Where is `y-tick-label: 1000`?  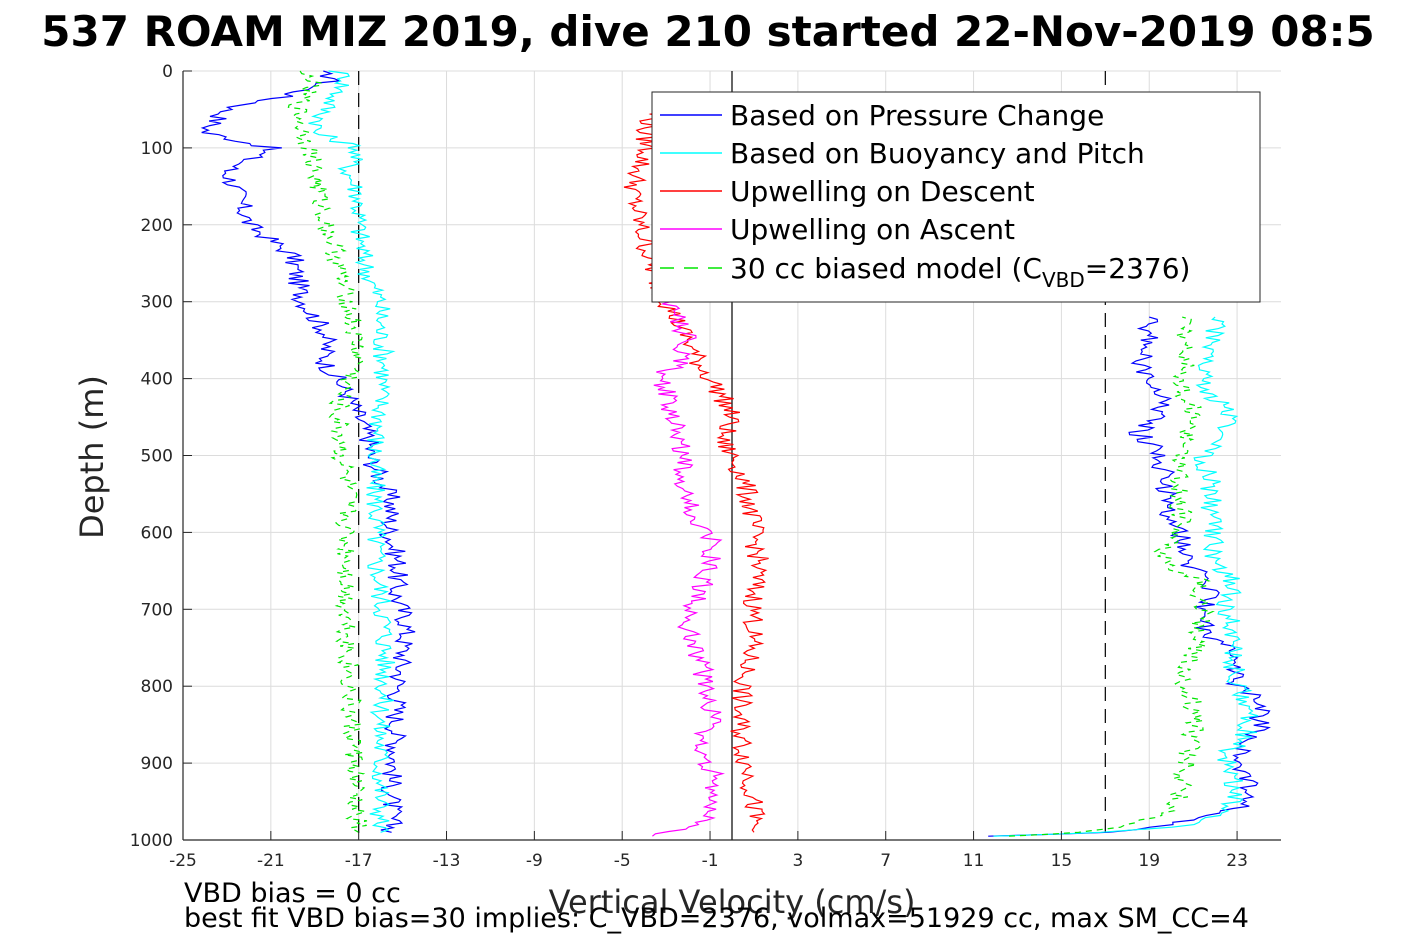 y-tick-label: 1000 is located at coordinates (151, 841).